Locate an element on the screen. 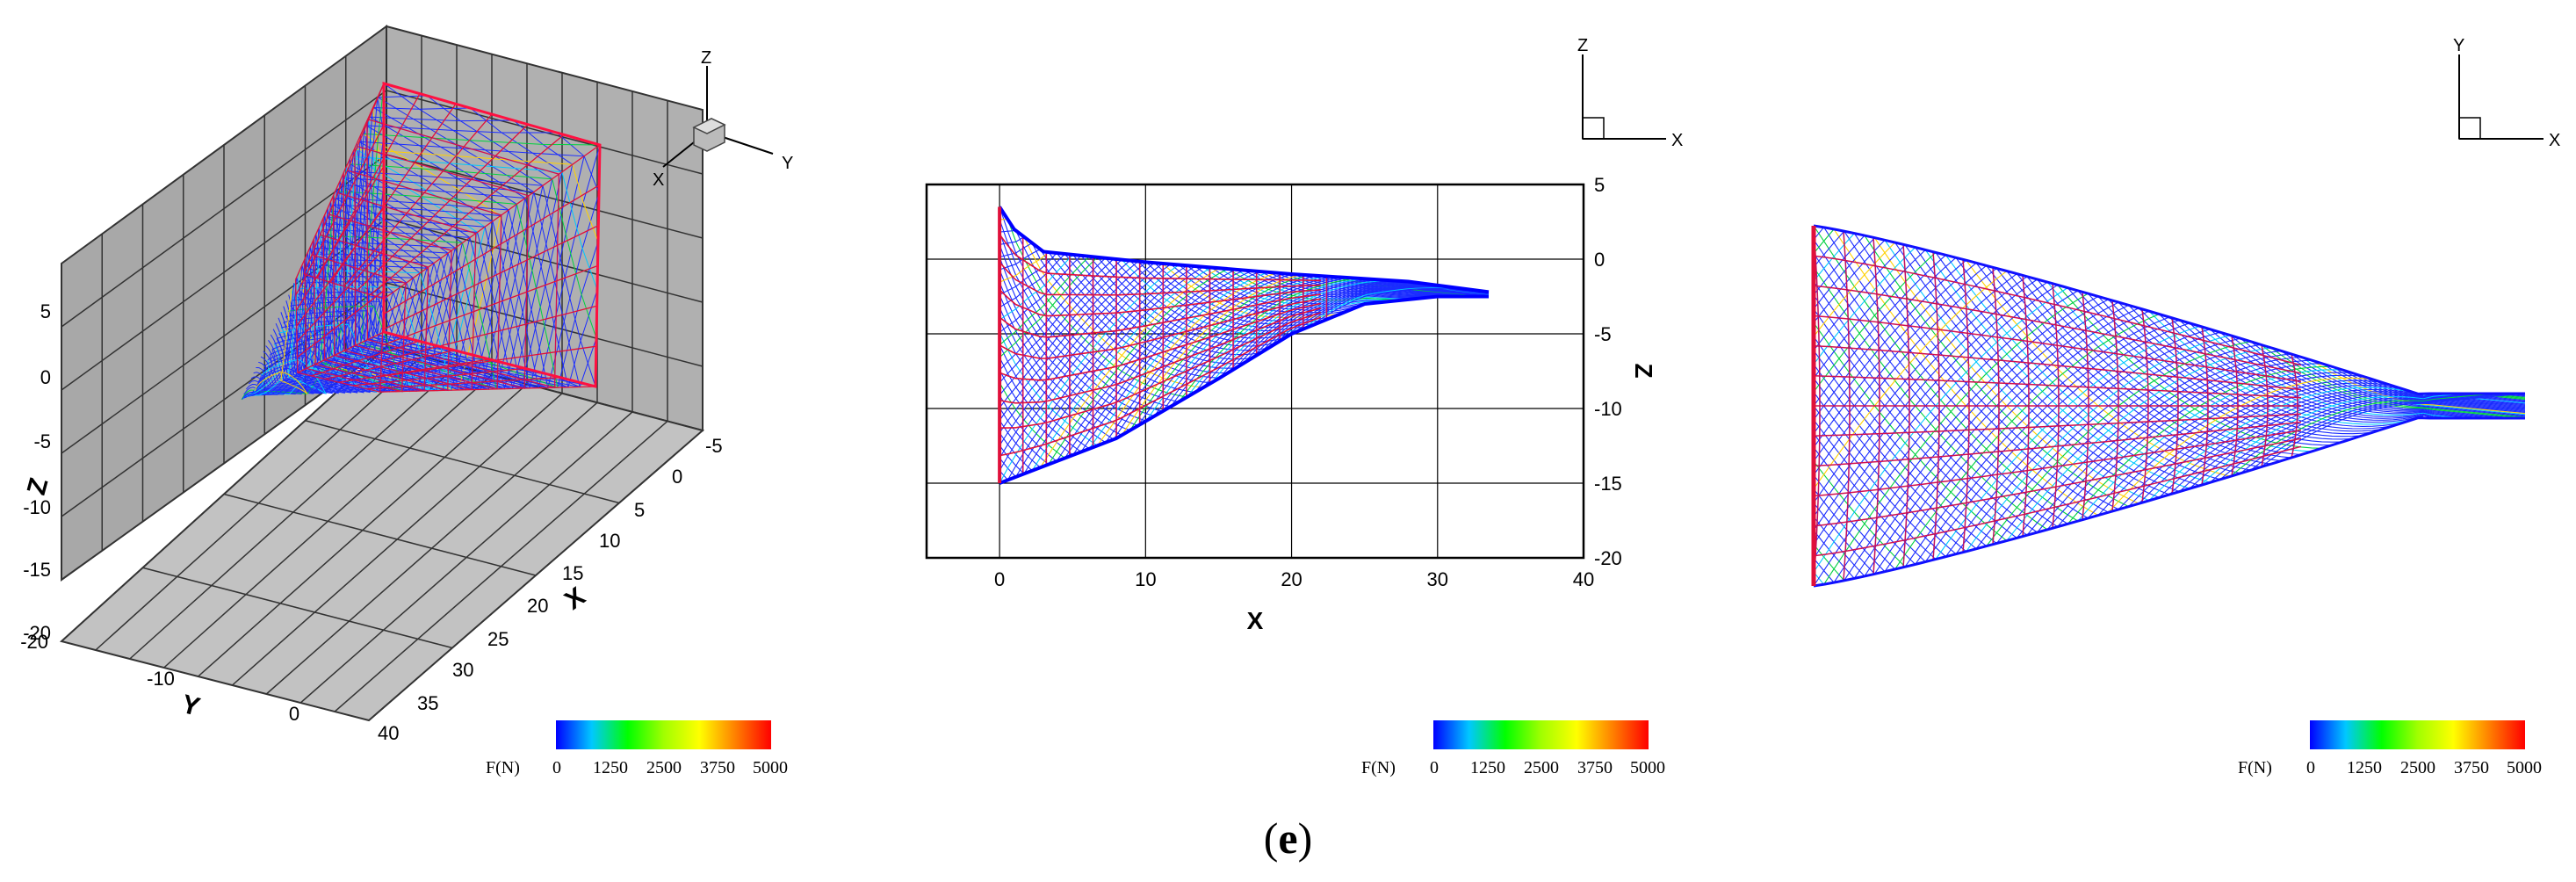 The image size is (2576, 882). triad-label: Y is located at coordinates (787, 163).